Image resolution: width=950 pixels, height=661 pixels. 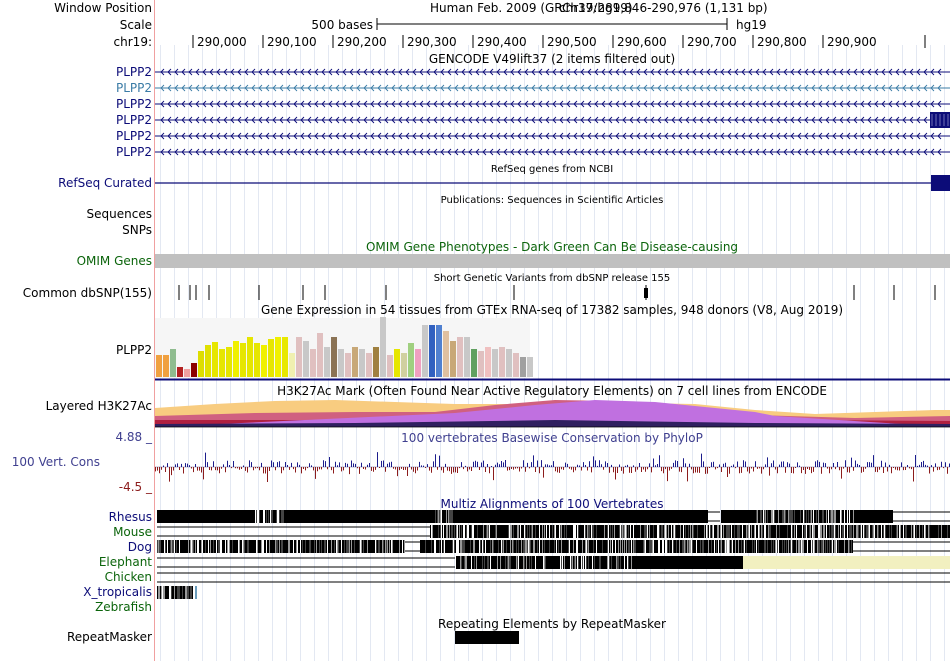 I want to click on species-label-chicken: Chicken, so click(x=128, y=577).